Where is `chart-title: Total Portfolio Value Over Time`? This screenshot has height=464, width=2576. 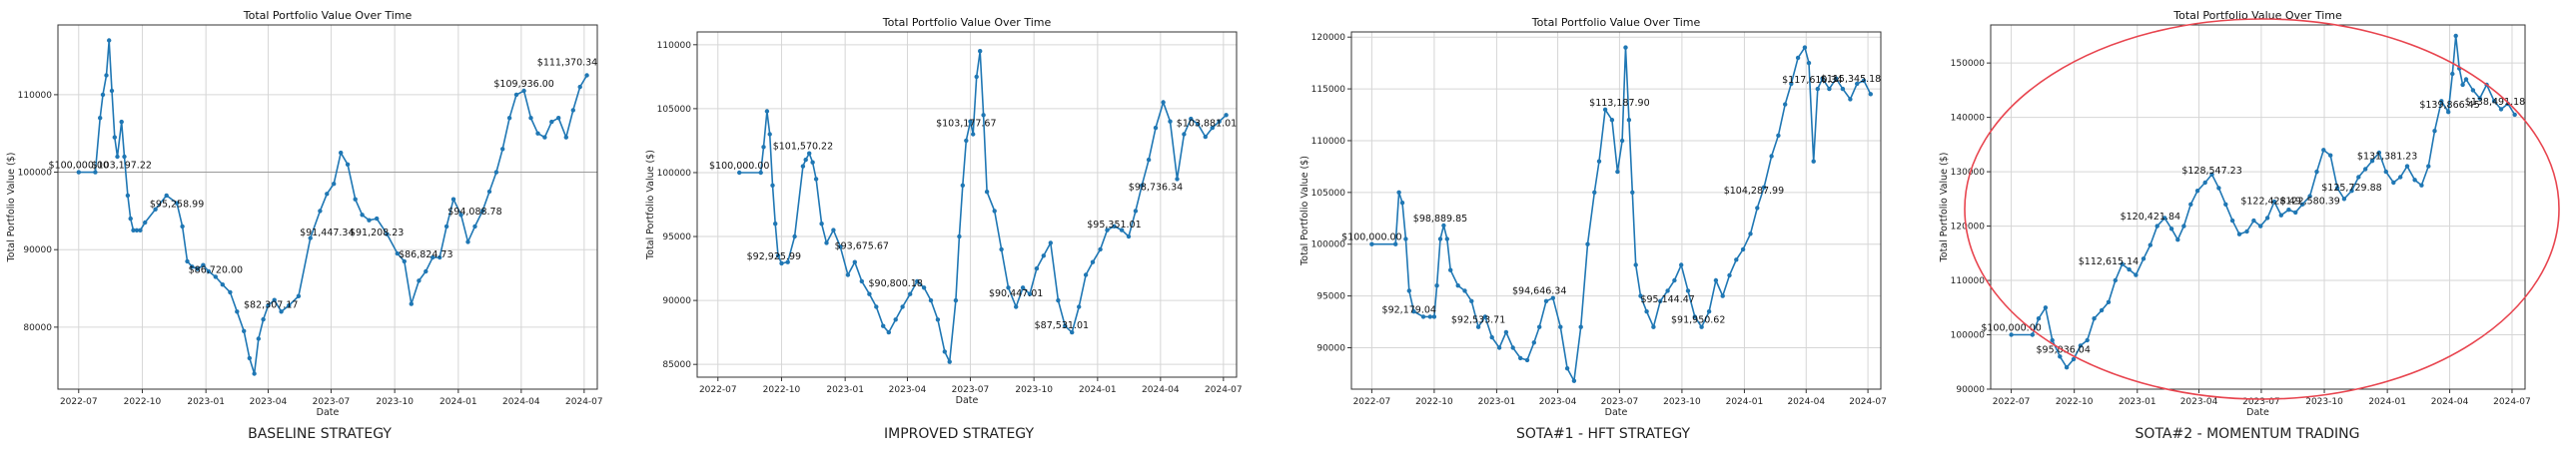 chart-title: Total Portfolio Value Over Time is located at coordinates (328, 15).